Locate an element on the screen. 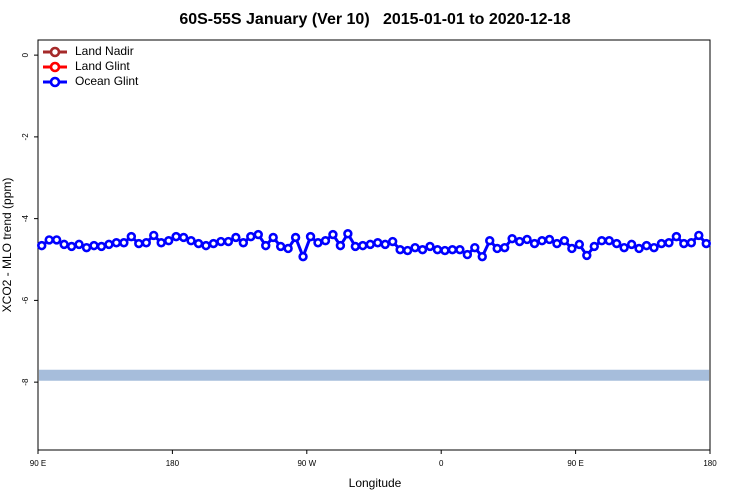 The height and width of the screenshot is (500, 750). x-tick-label: 0 is located at coordinates (441, 463).